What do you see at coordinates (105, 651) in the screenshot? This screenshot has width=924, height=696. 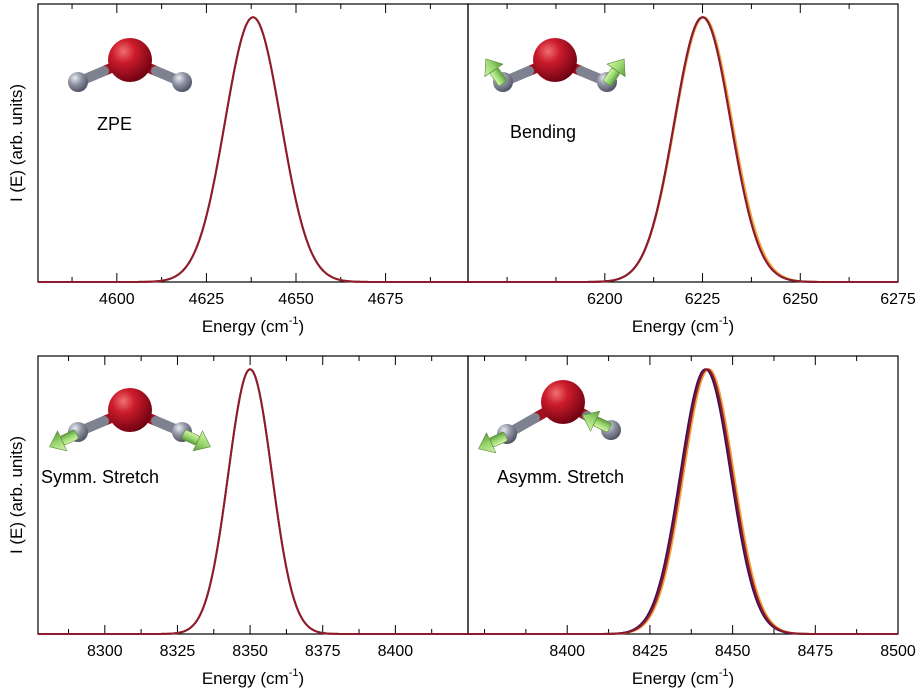 I see `x-tick-label: 8300` at bounding box center [105, 651].